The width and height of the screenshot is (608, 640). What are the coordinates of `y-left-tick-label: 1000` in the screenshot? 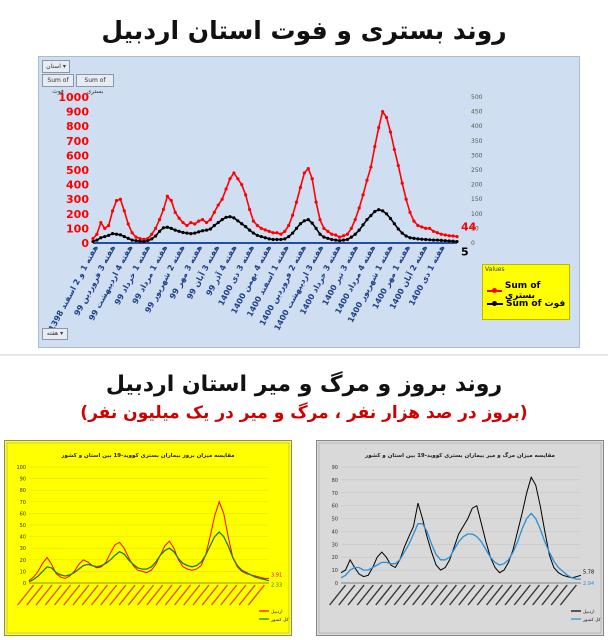 It's located at (73, 97).